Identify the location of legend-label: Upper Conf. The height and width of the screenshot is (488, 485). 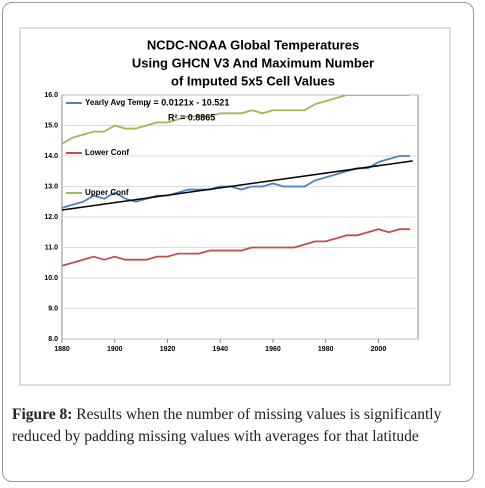
(107, 192).